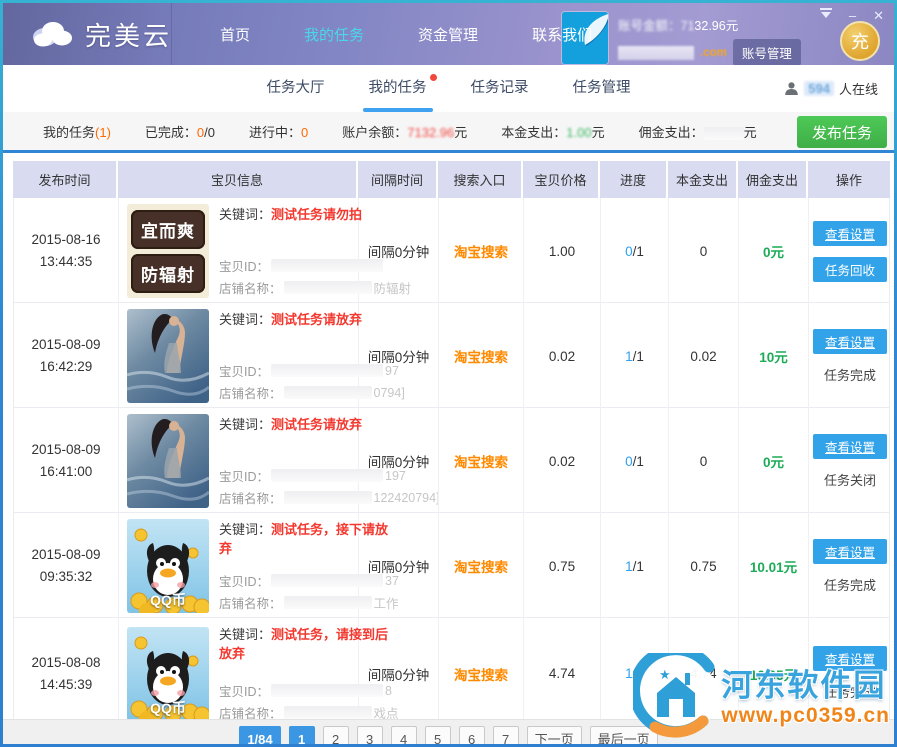 This screenshot has width=897, height=747. Describe the element at coordinates (791, 88) in the screenshot. I see `person-icon` at that location.